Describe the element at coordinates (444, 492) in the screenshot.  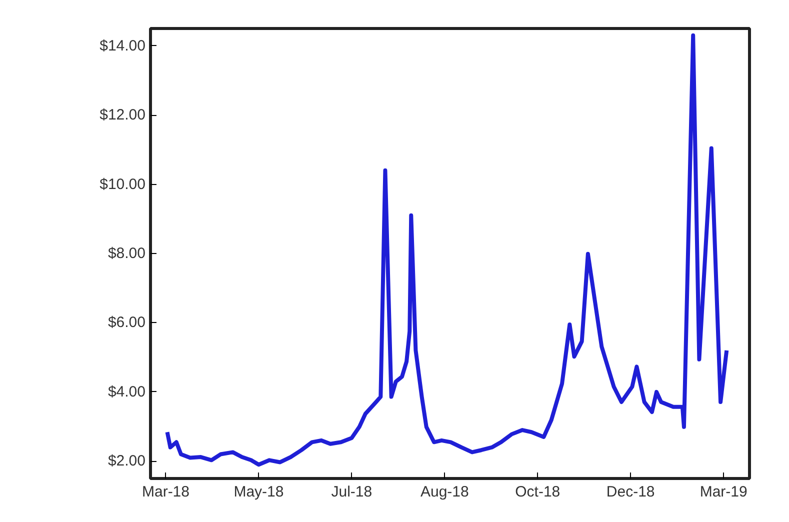
I see `x-tick-label: Aug-18` at that location.